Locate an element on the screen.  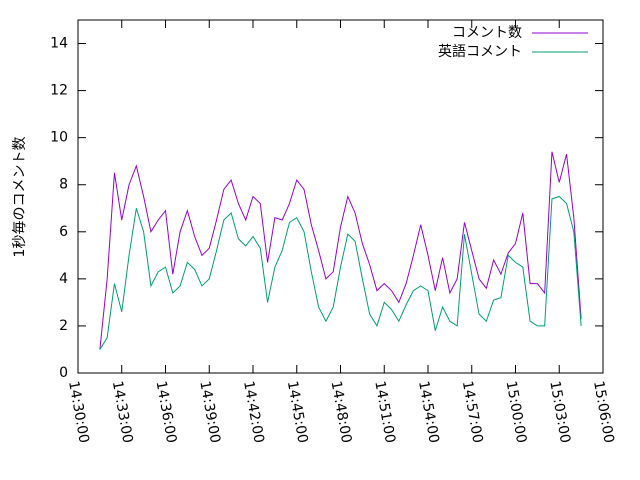
x-tick-label: 14:42:00 is located at coordinates (253, 412).